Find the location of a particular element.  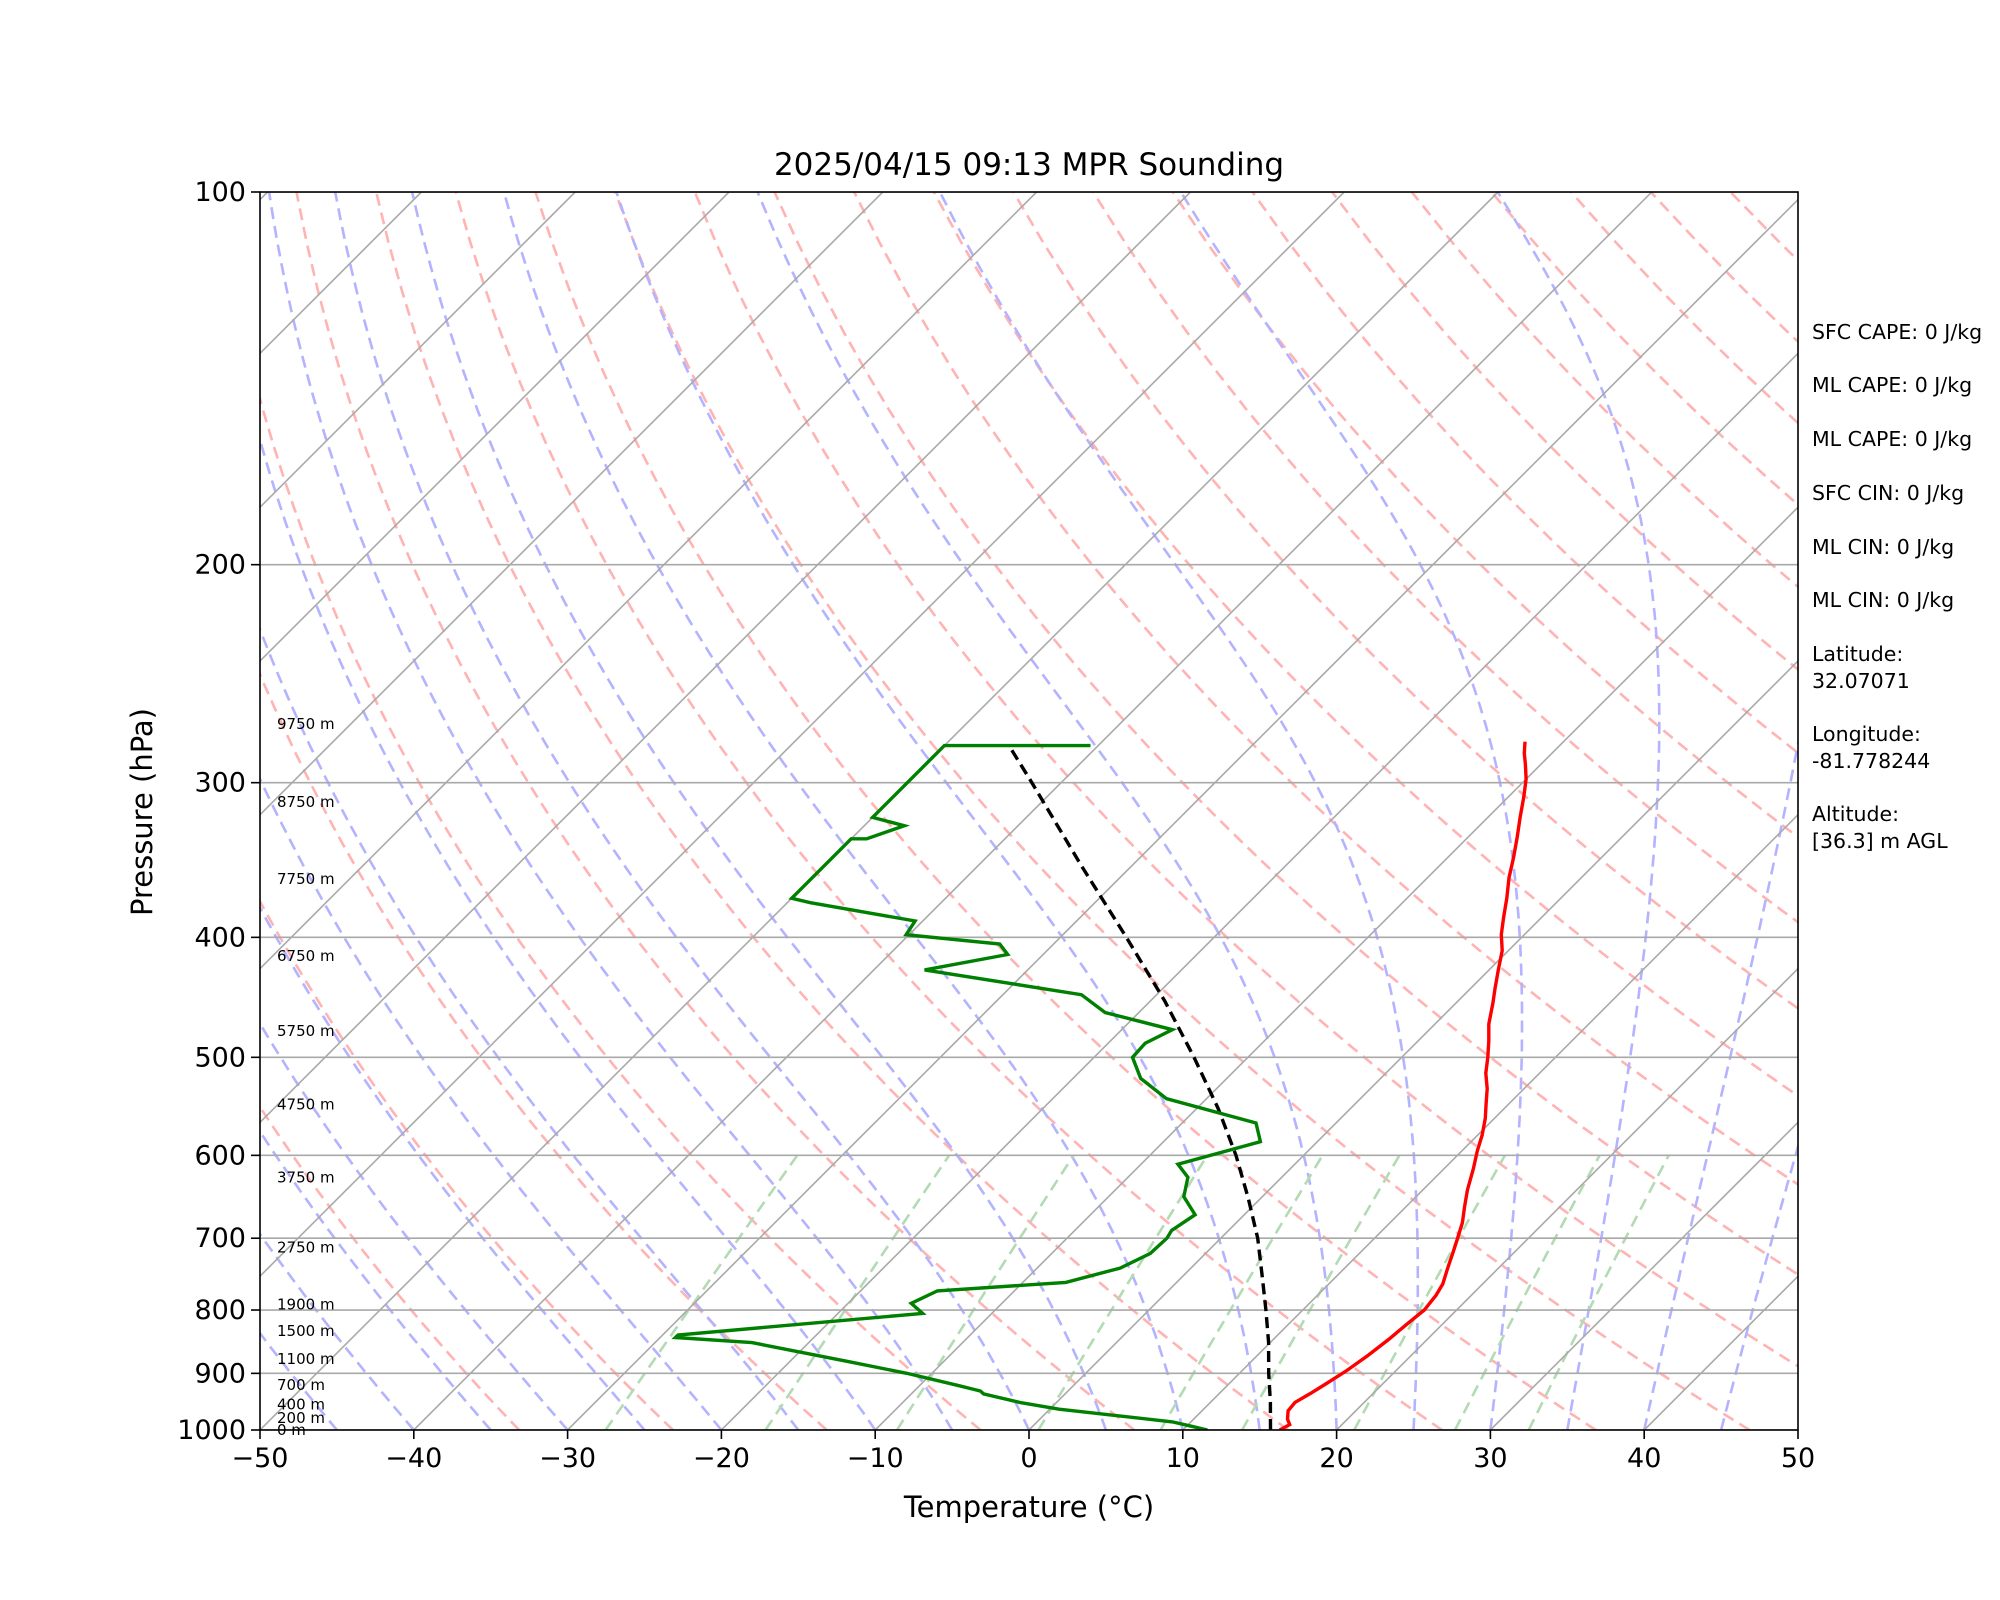

ml-cape-text: ML CAPE: 0 J/kg is located at coordinates (1892, 385).